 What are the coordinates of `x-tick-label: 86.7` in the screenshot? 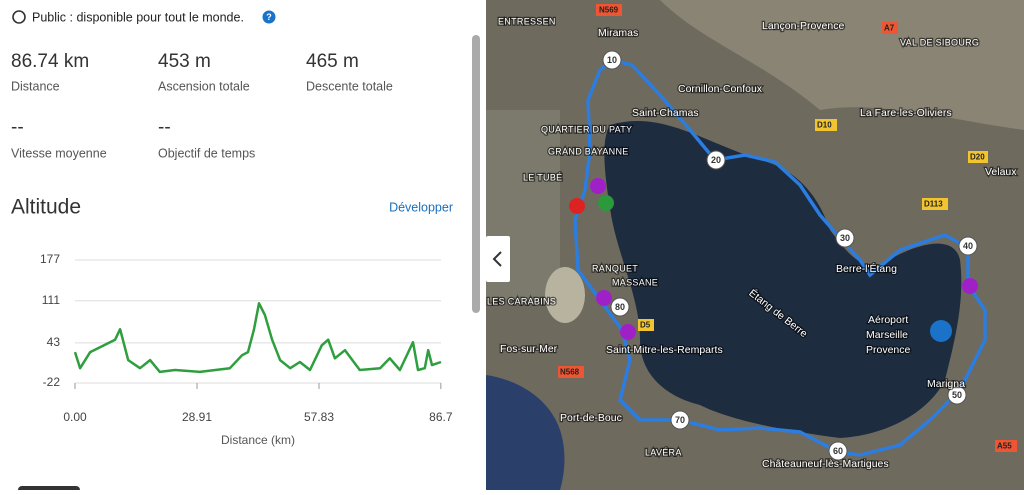 It's located at (441, 417).